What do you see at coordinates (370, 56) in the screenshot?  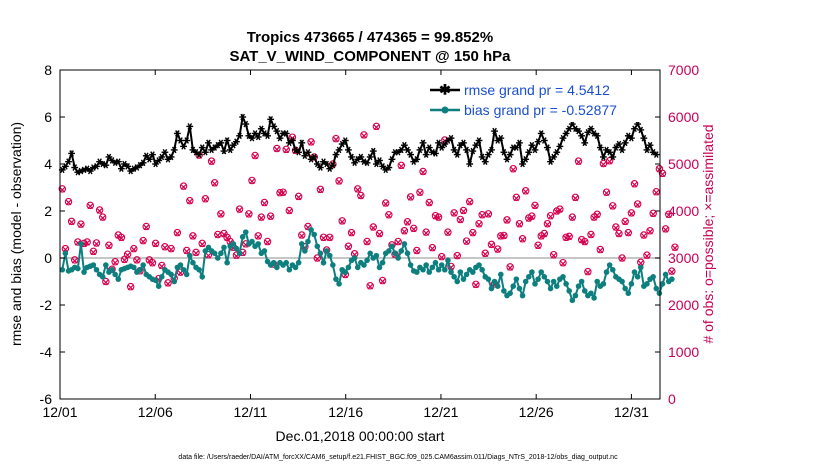 I see `chart-subtitle: SAT_V_WIND_COMPONENT @ 150 hPa` at bounding box center [370, 56].